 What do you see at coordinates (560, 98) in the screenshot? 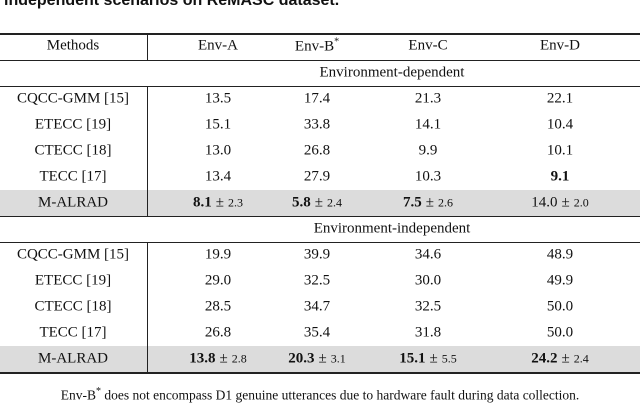
I see `value: 22.1` at bounding box center [560, 98].